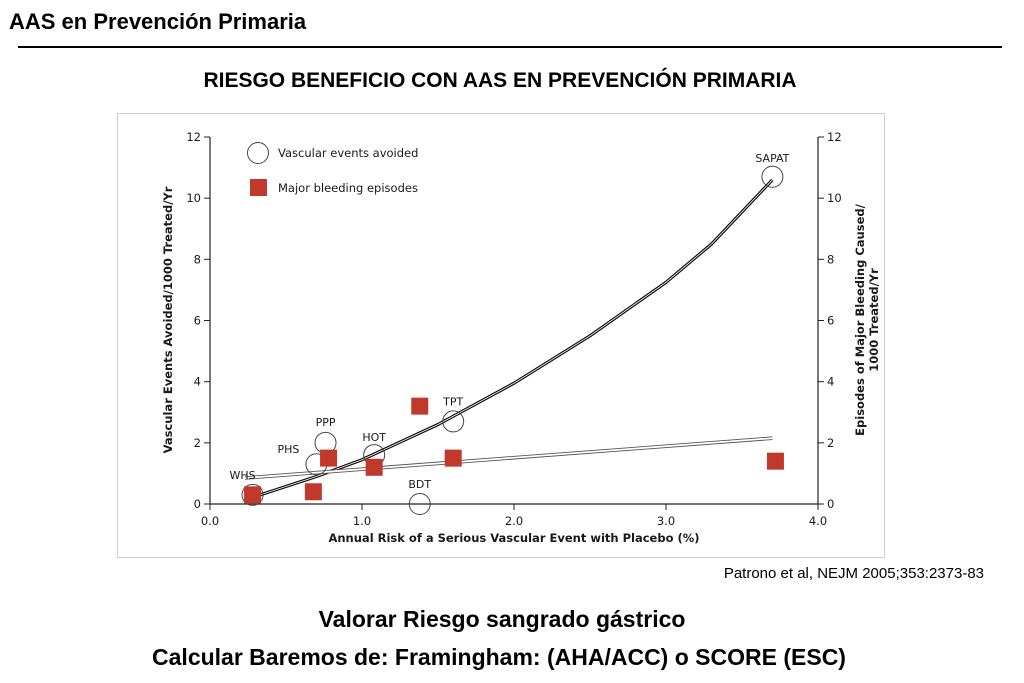 Image resolution: width=1024 pixels, height=683 pixels. What do you see at coordinates (508, 458) in the screenshot?
I see `bleeding-trendline-fill` at bounding box center [508, 458].